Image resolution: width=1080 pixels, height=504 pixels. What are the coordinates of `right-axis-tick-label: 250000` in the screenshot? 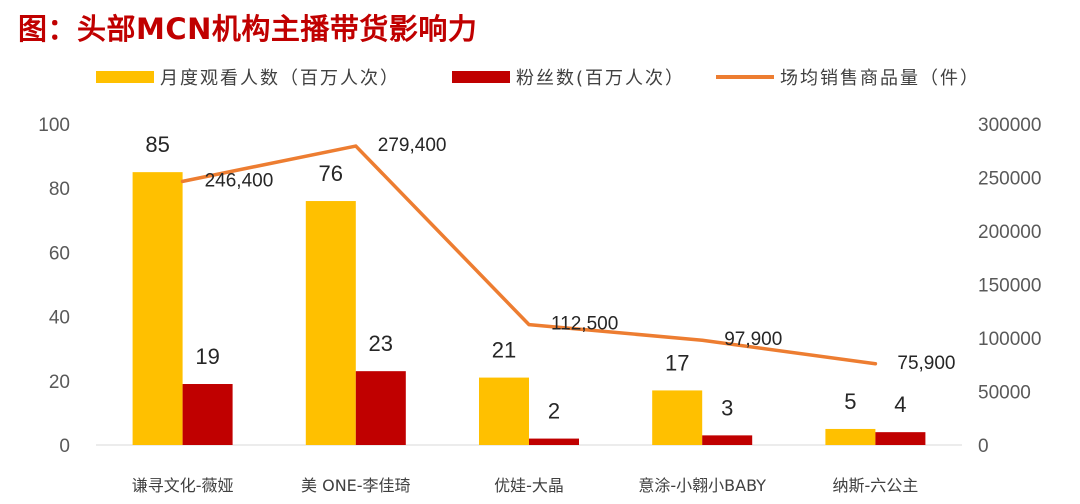 It's located at (1009, 179).